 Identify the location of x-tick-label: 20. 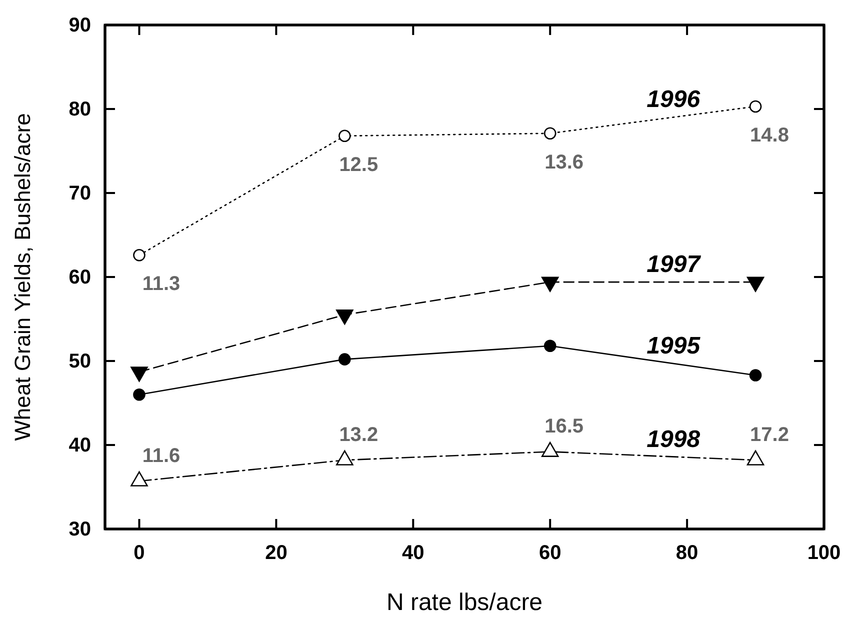
(276, 553).